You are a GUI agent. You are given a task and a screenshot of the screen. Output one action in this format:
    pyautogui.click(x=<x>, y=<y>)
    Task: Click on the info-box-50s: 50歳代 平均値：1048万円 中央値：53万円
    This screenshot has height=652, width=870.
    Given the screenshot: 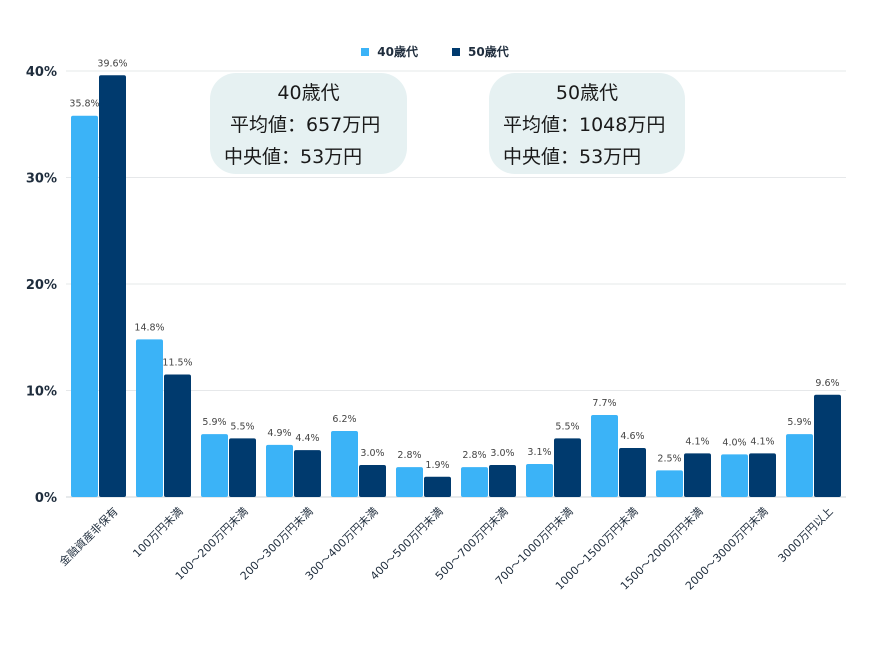 What is the action you would take?
    pyautogui.click(x=587, y=123)
    